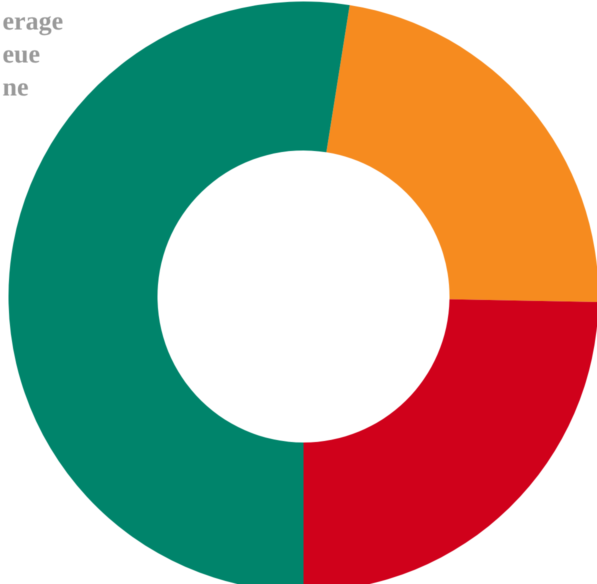  I want to click on text: eue, so click(21, 54).